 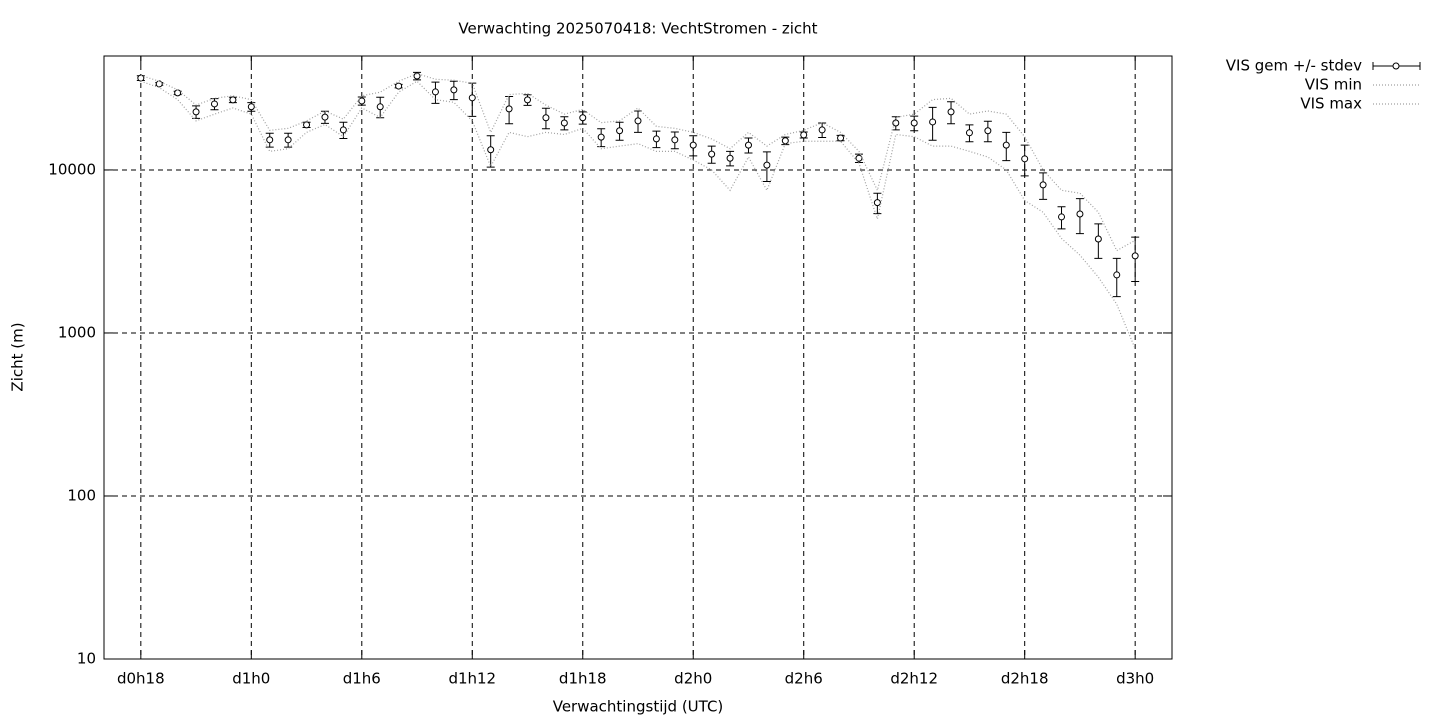 I want to click on y-tick-label: 10, so click(x=86, y=659).